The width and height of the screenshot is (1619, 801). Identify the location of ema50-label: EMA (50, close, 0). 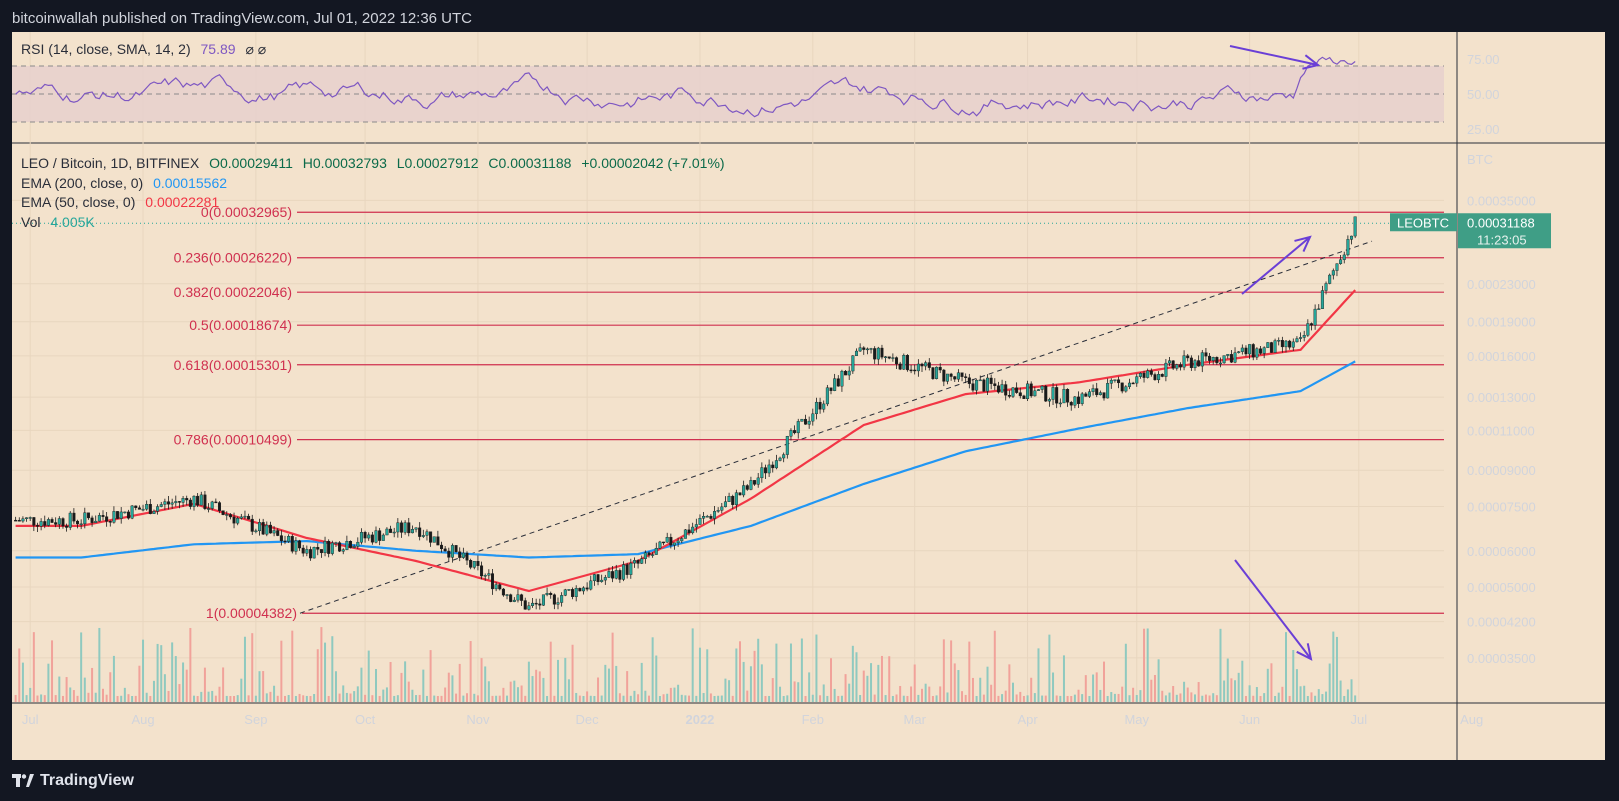
(78, 202).